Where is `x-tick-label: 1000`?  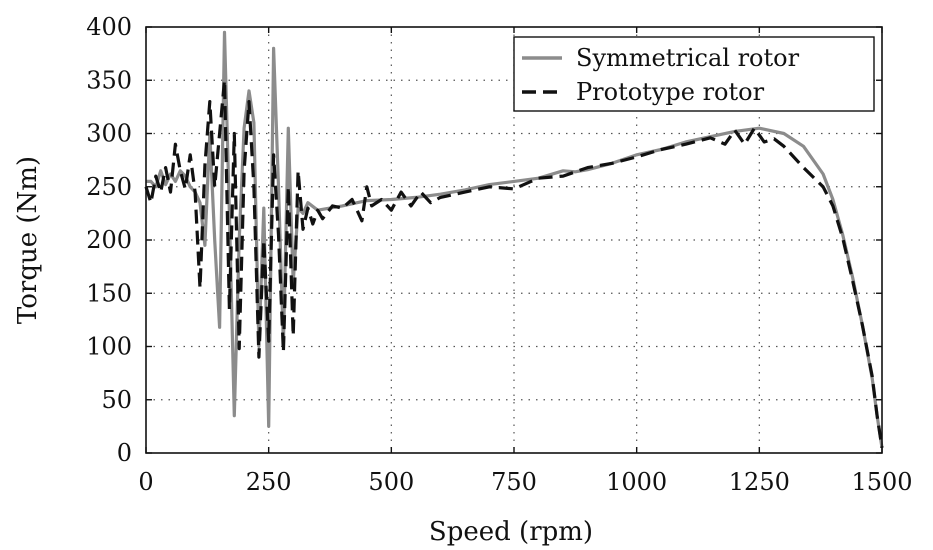 x-tick-label: 1000 is located at coordinates (636, 482).